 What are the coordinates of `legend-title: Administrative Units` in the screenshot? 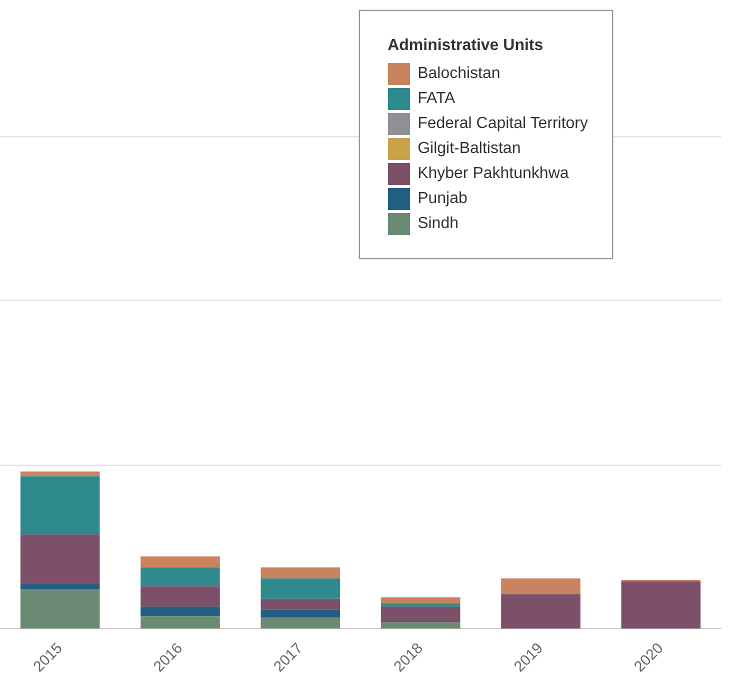 It's located at (466, 46).